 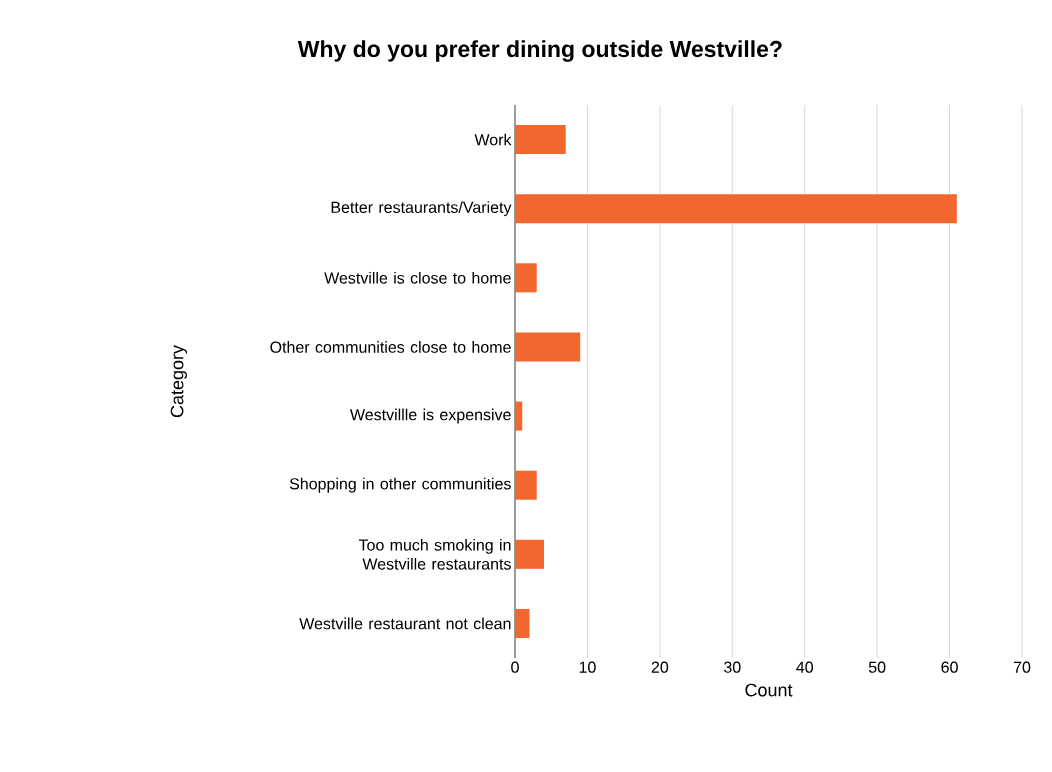 I want to click on y-axis-title: Category, so click(x=178, y=381).